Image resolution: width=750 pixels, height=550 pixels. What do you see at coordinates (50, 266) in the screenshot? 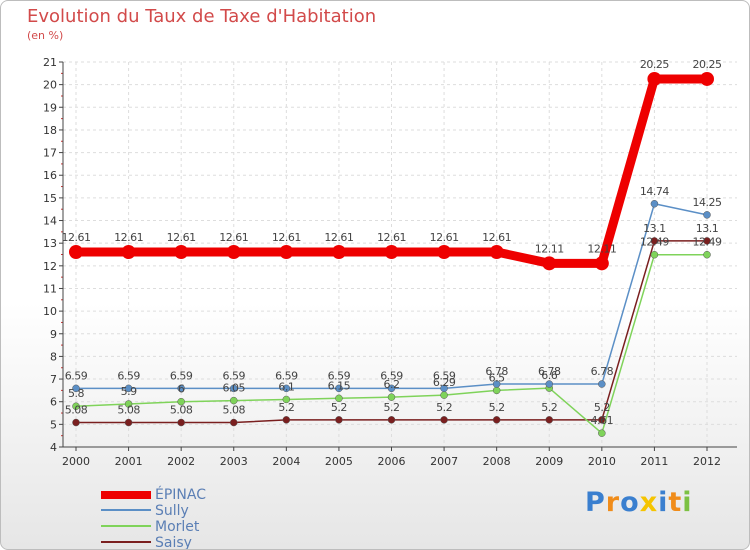
I see `y-tick-label: 12` at bounding box center [50, 266].